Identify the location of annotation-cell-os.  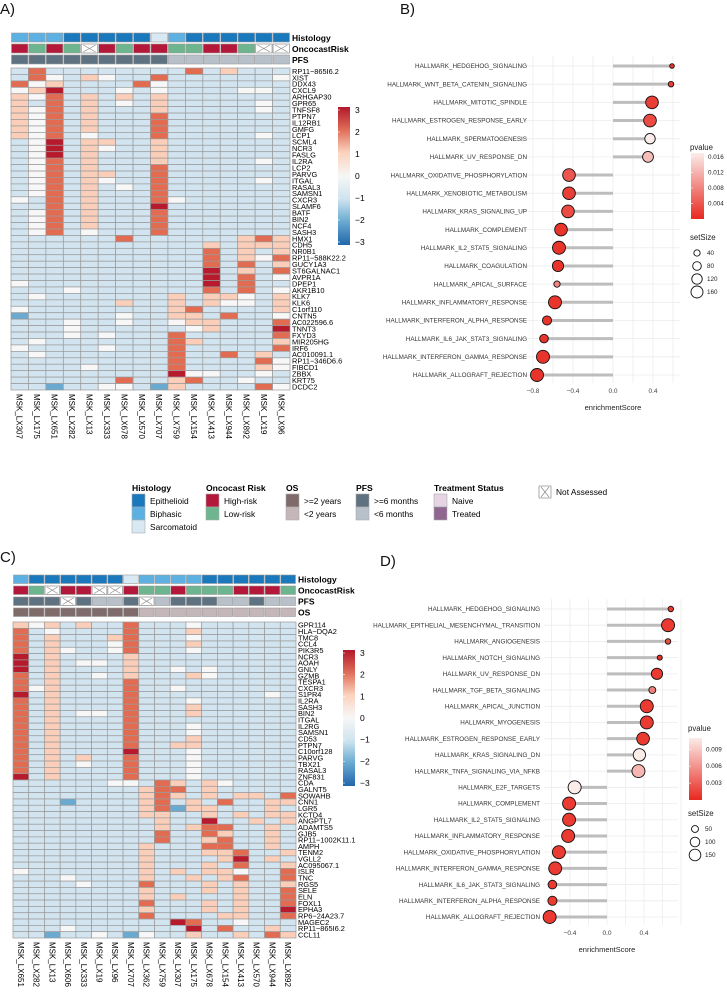
(84, 612).